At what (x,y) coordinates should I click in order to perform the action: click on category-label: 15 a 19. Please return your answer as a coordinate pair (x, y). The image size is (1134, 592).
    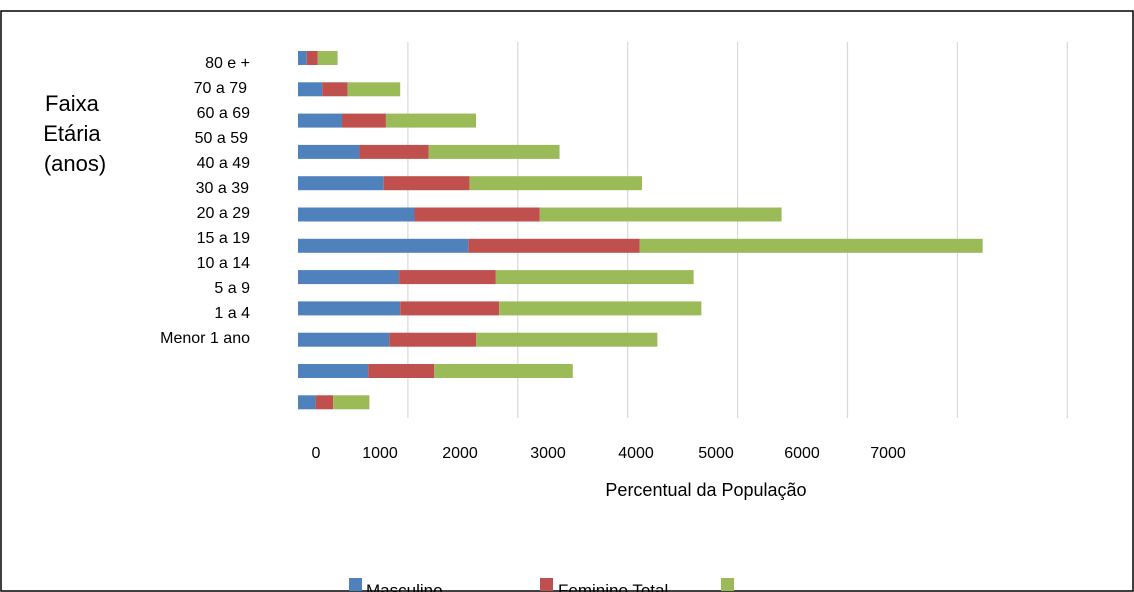
    Looking at the image, I should click on (223, 238).